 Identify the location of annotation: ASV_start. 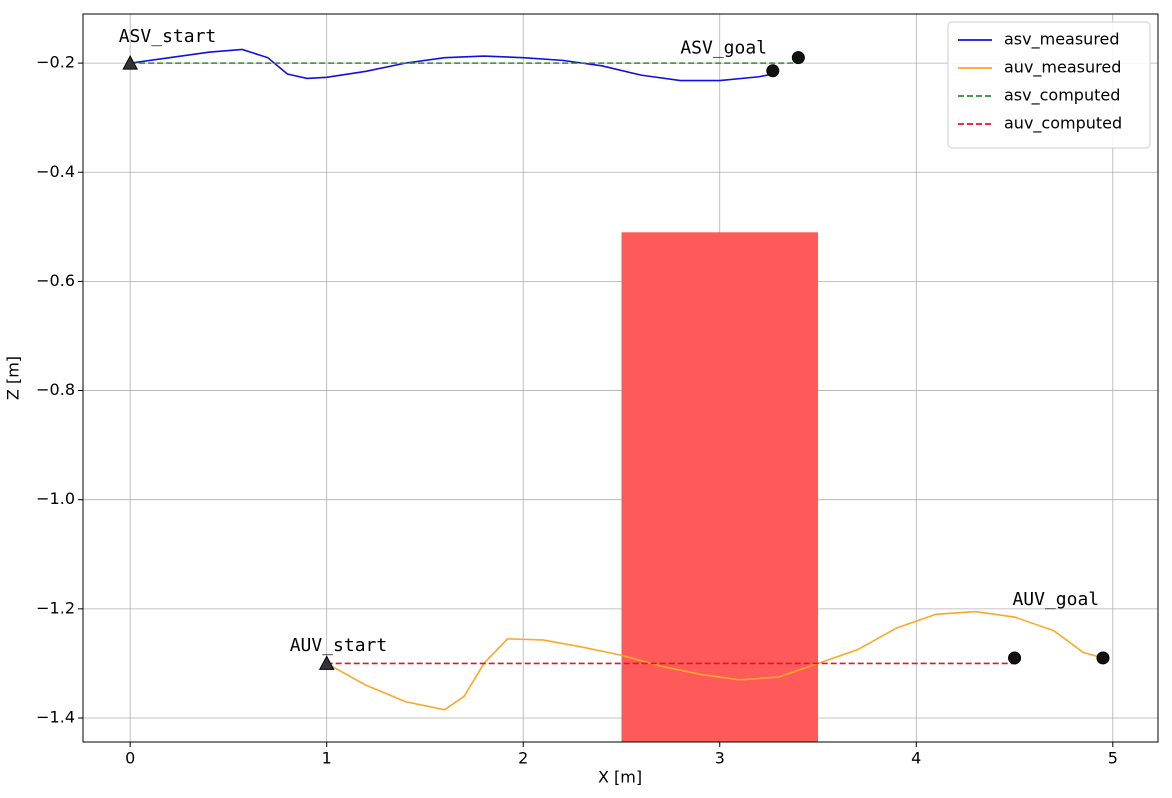
(168, 36).